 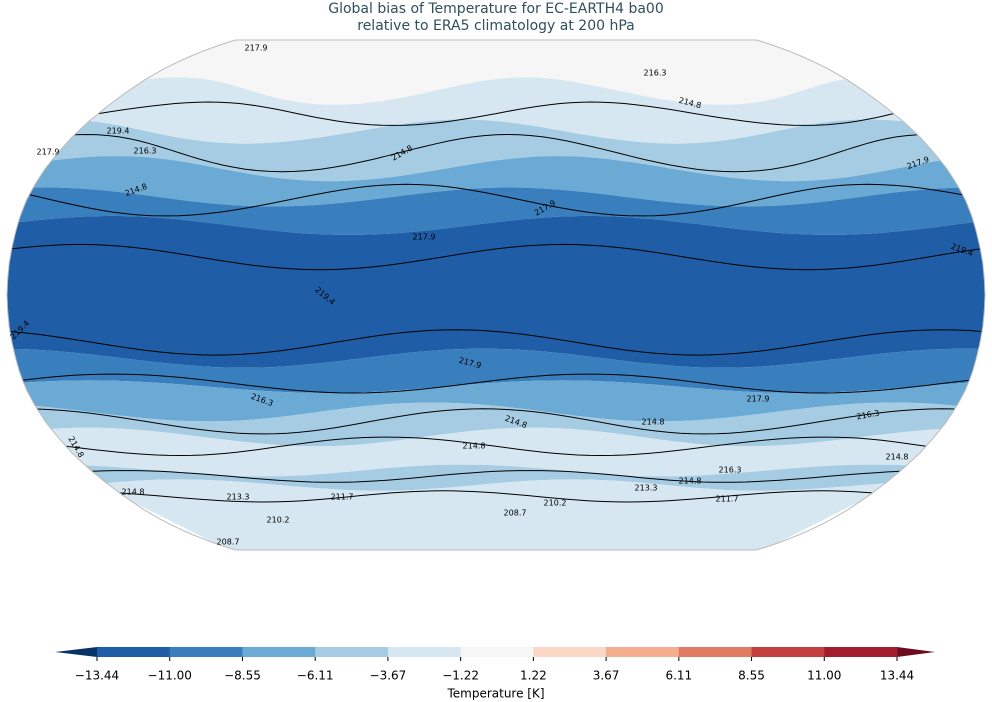 I want to click on colorbar-tick-label: 13.44, so click(x=897, y=676).